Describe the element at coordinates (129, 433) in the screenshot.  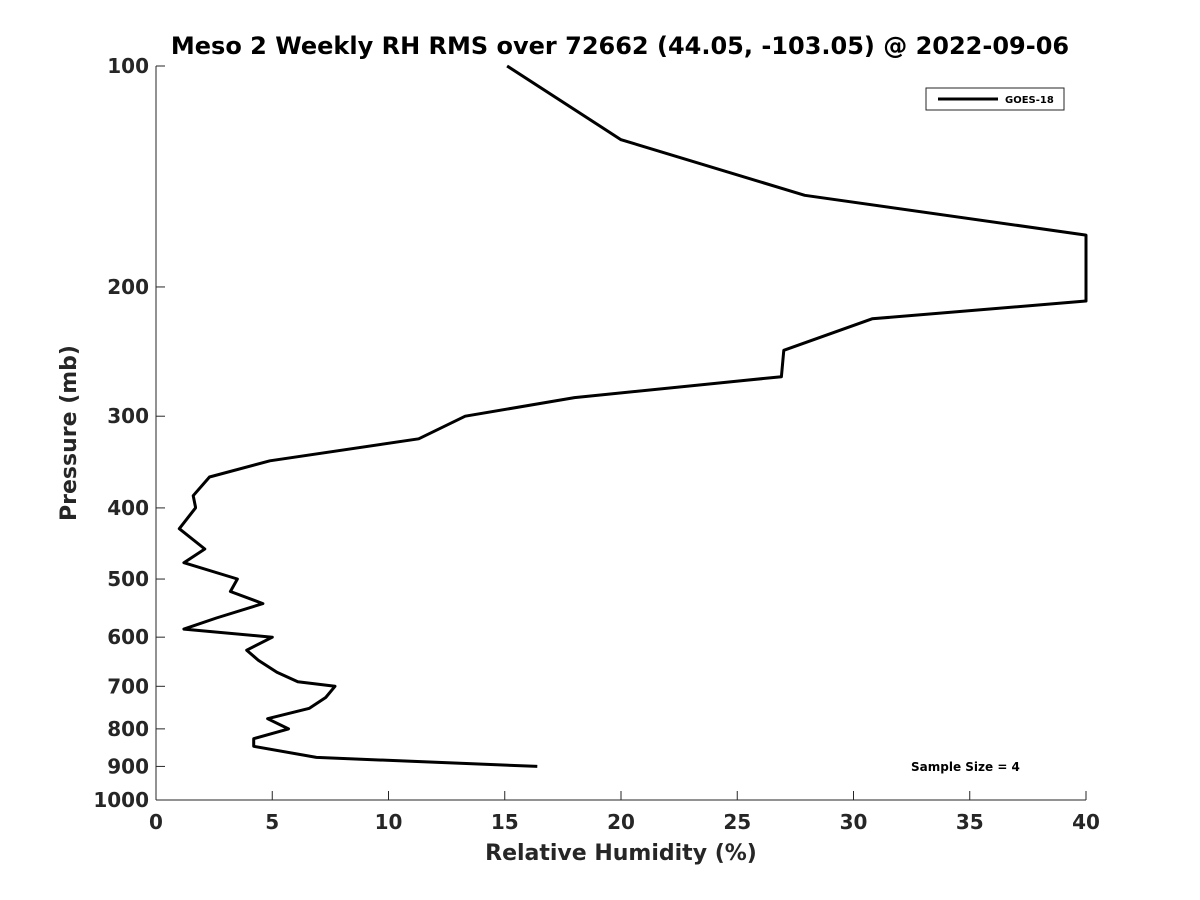
I see `y-ticks: 100 200 300 400 500 600 700 800 900 1000` at that location.